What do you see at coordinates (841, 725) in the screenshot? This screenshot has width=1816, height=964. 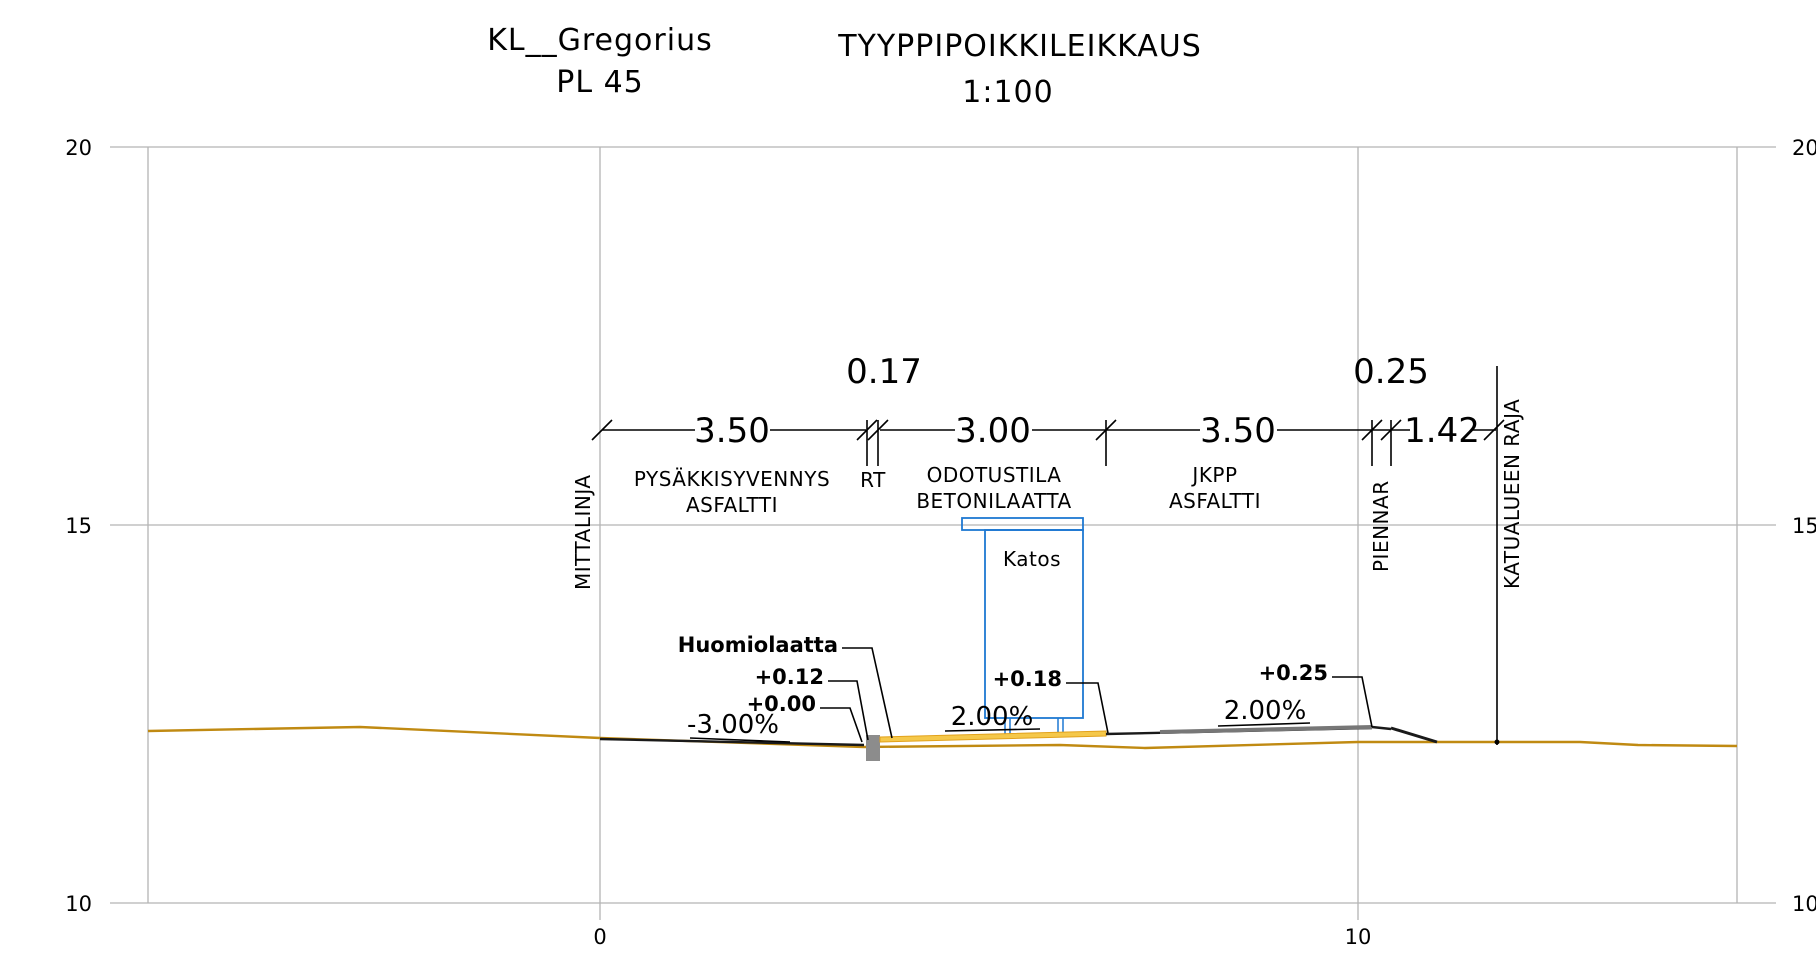 I see `h000-leader` at bounding box center [841, 725].